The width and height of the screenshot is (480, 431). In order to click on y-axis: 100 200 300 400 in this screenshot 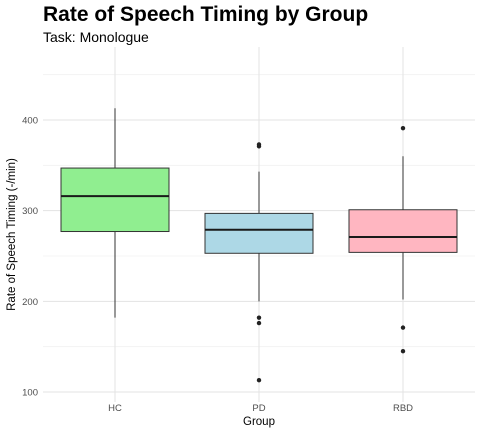, I will do `click(30, 257)`.